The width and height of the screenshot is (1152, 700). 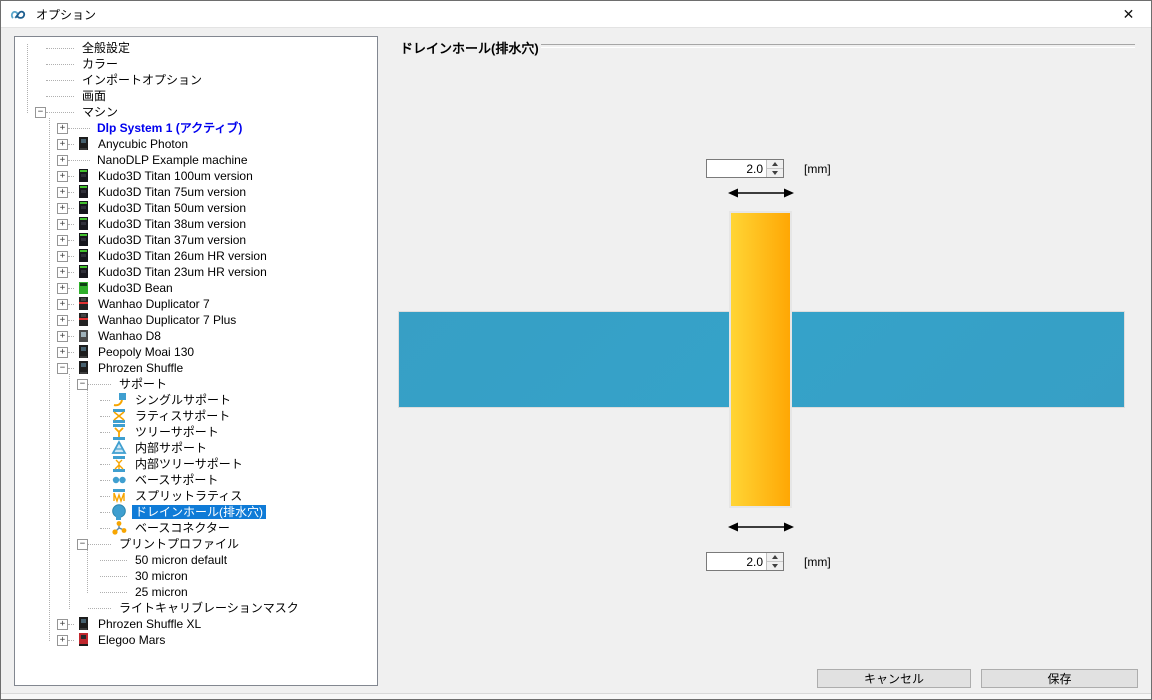 What do you see at coordinates (196, 400) in the screenshot?
I see `tree-item: シングルサポート` at bounding box center [196, 400].